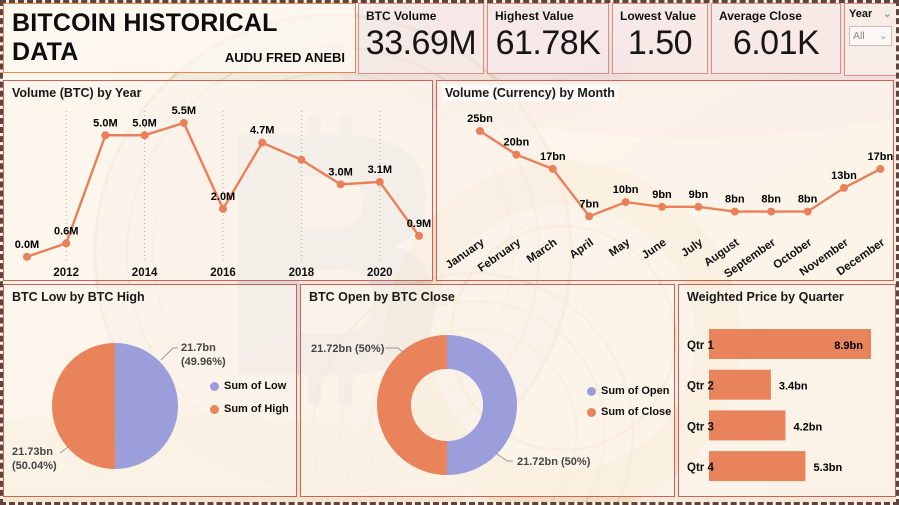 This screenshot has width=899, height=505. What do you see at coordinates (256, 409) in the screenshot?
I see `legend-label: Sum of High` at bounding box center [256, 409].